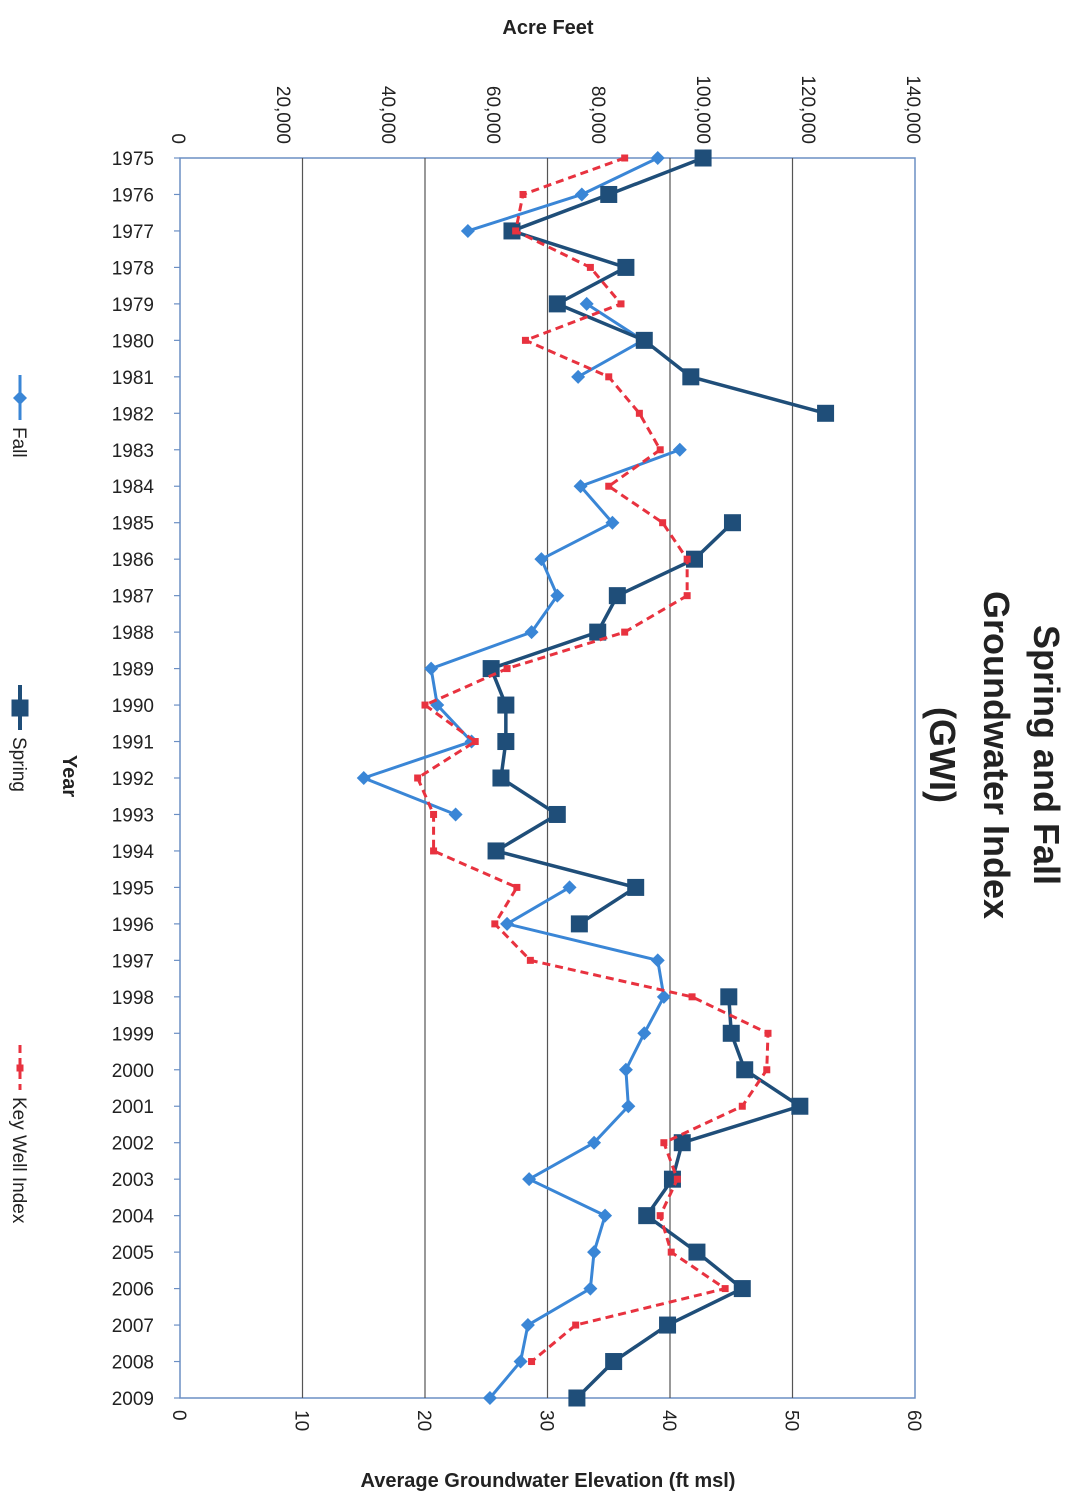 This screenshot has width=1079, height=1506. I want to click on year-tick-label: 2003, so click(133, 1180).